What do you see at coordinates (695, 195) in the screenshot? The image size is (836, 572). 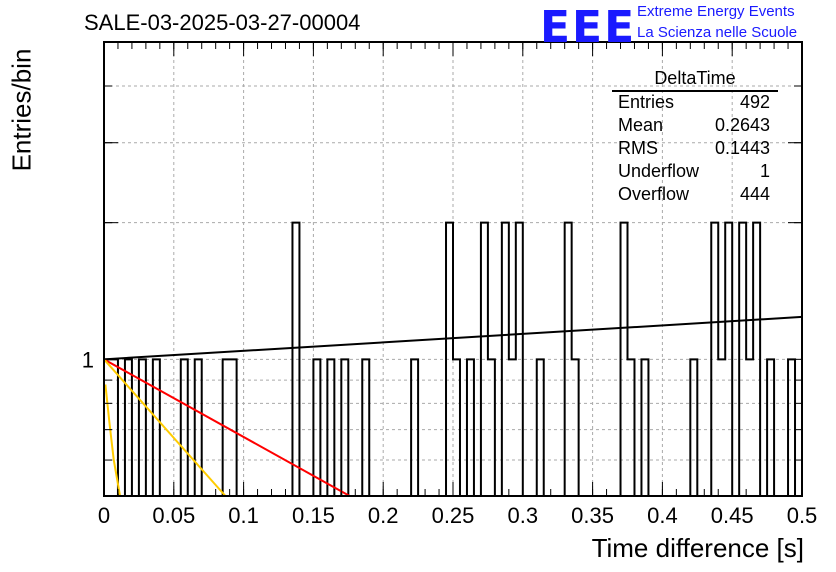 I see `stats-row-overflow: Overflow 444` at bounding box center [695, 195].